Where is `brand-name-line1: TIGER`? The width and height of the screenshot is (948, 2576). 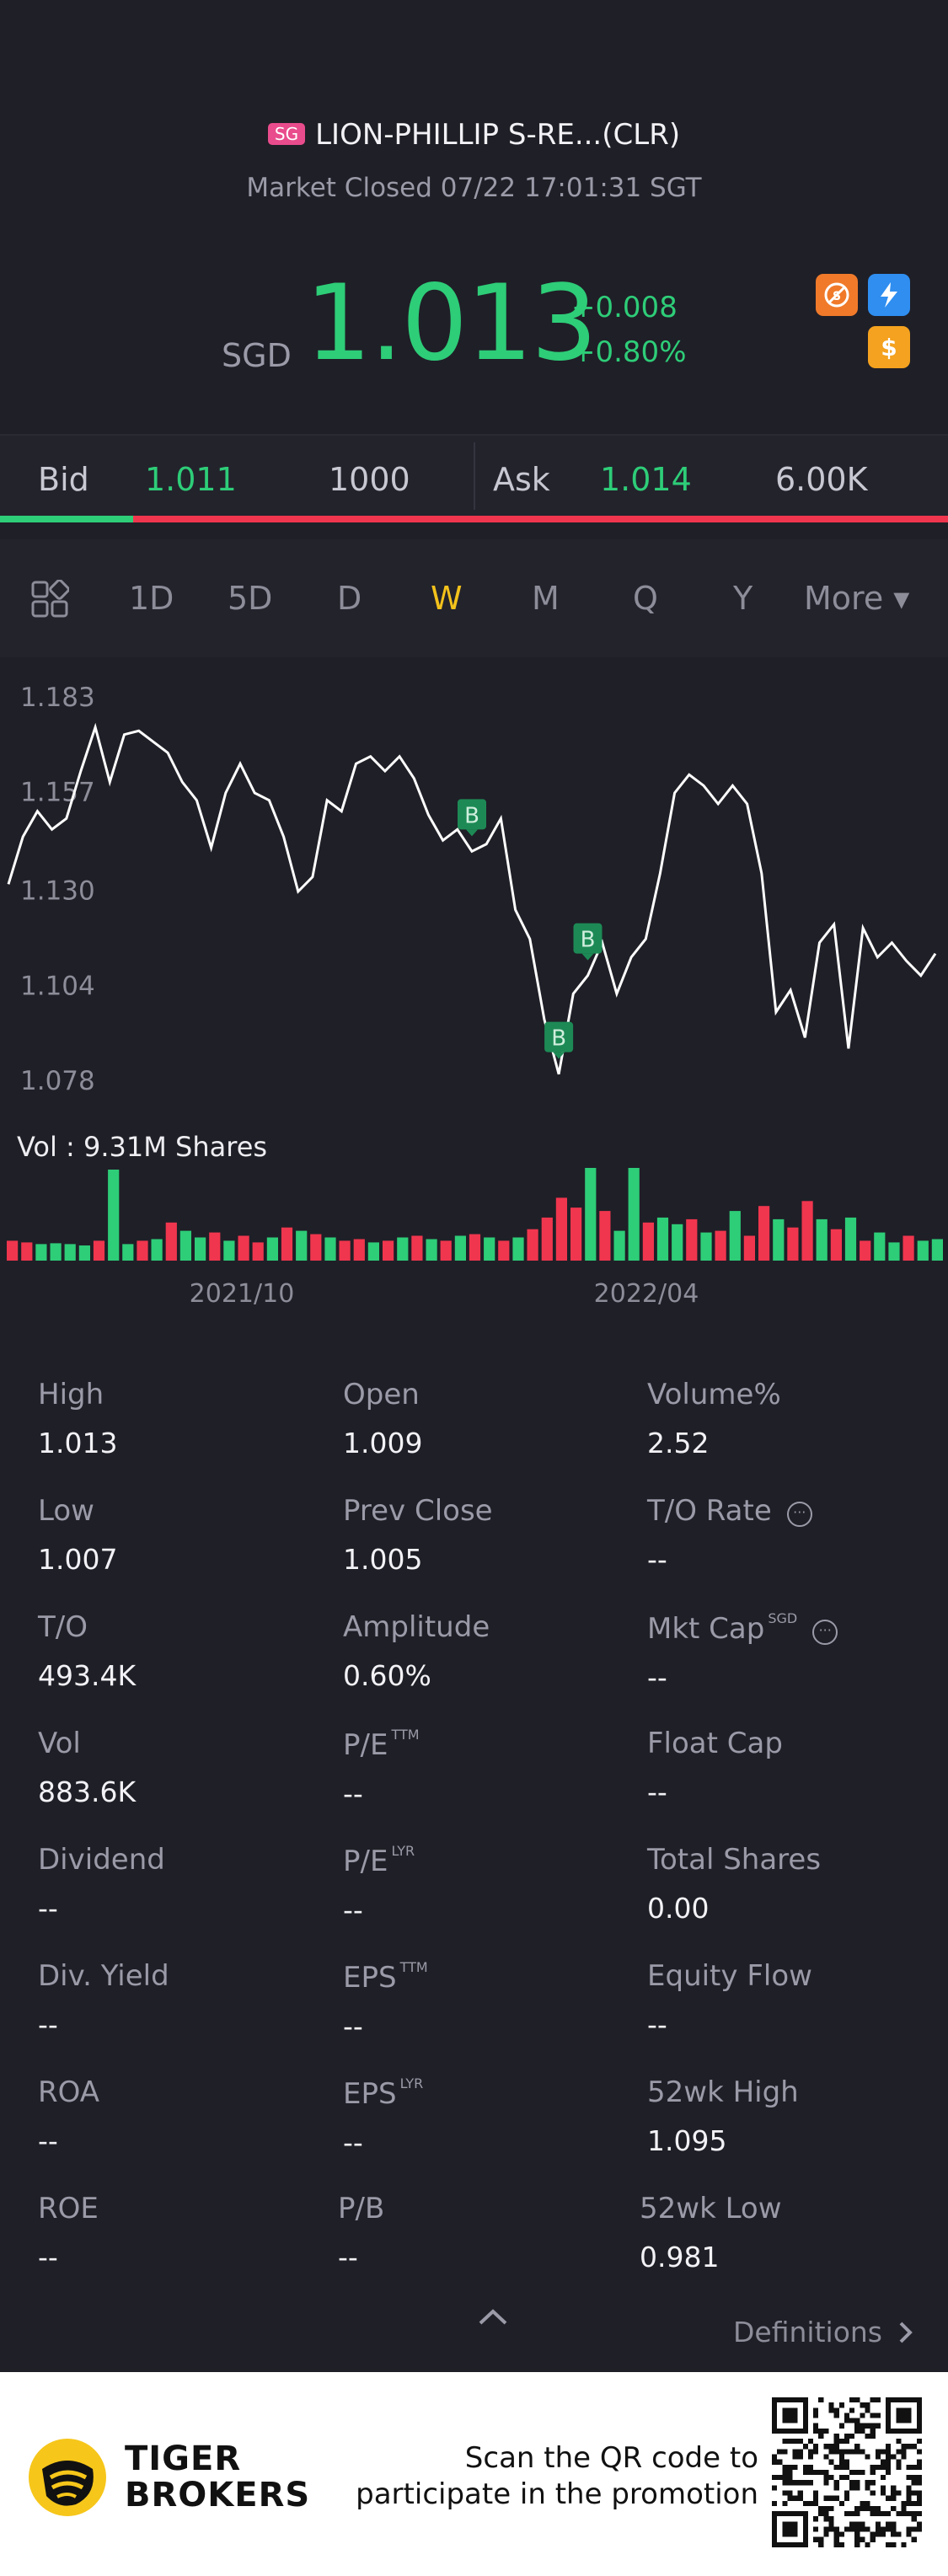
brand-name-line1: TIGER is located at coordinates (183, 2458).